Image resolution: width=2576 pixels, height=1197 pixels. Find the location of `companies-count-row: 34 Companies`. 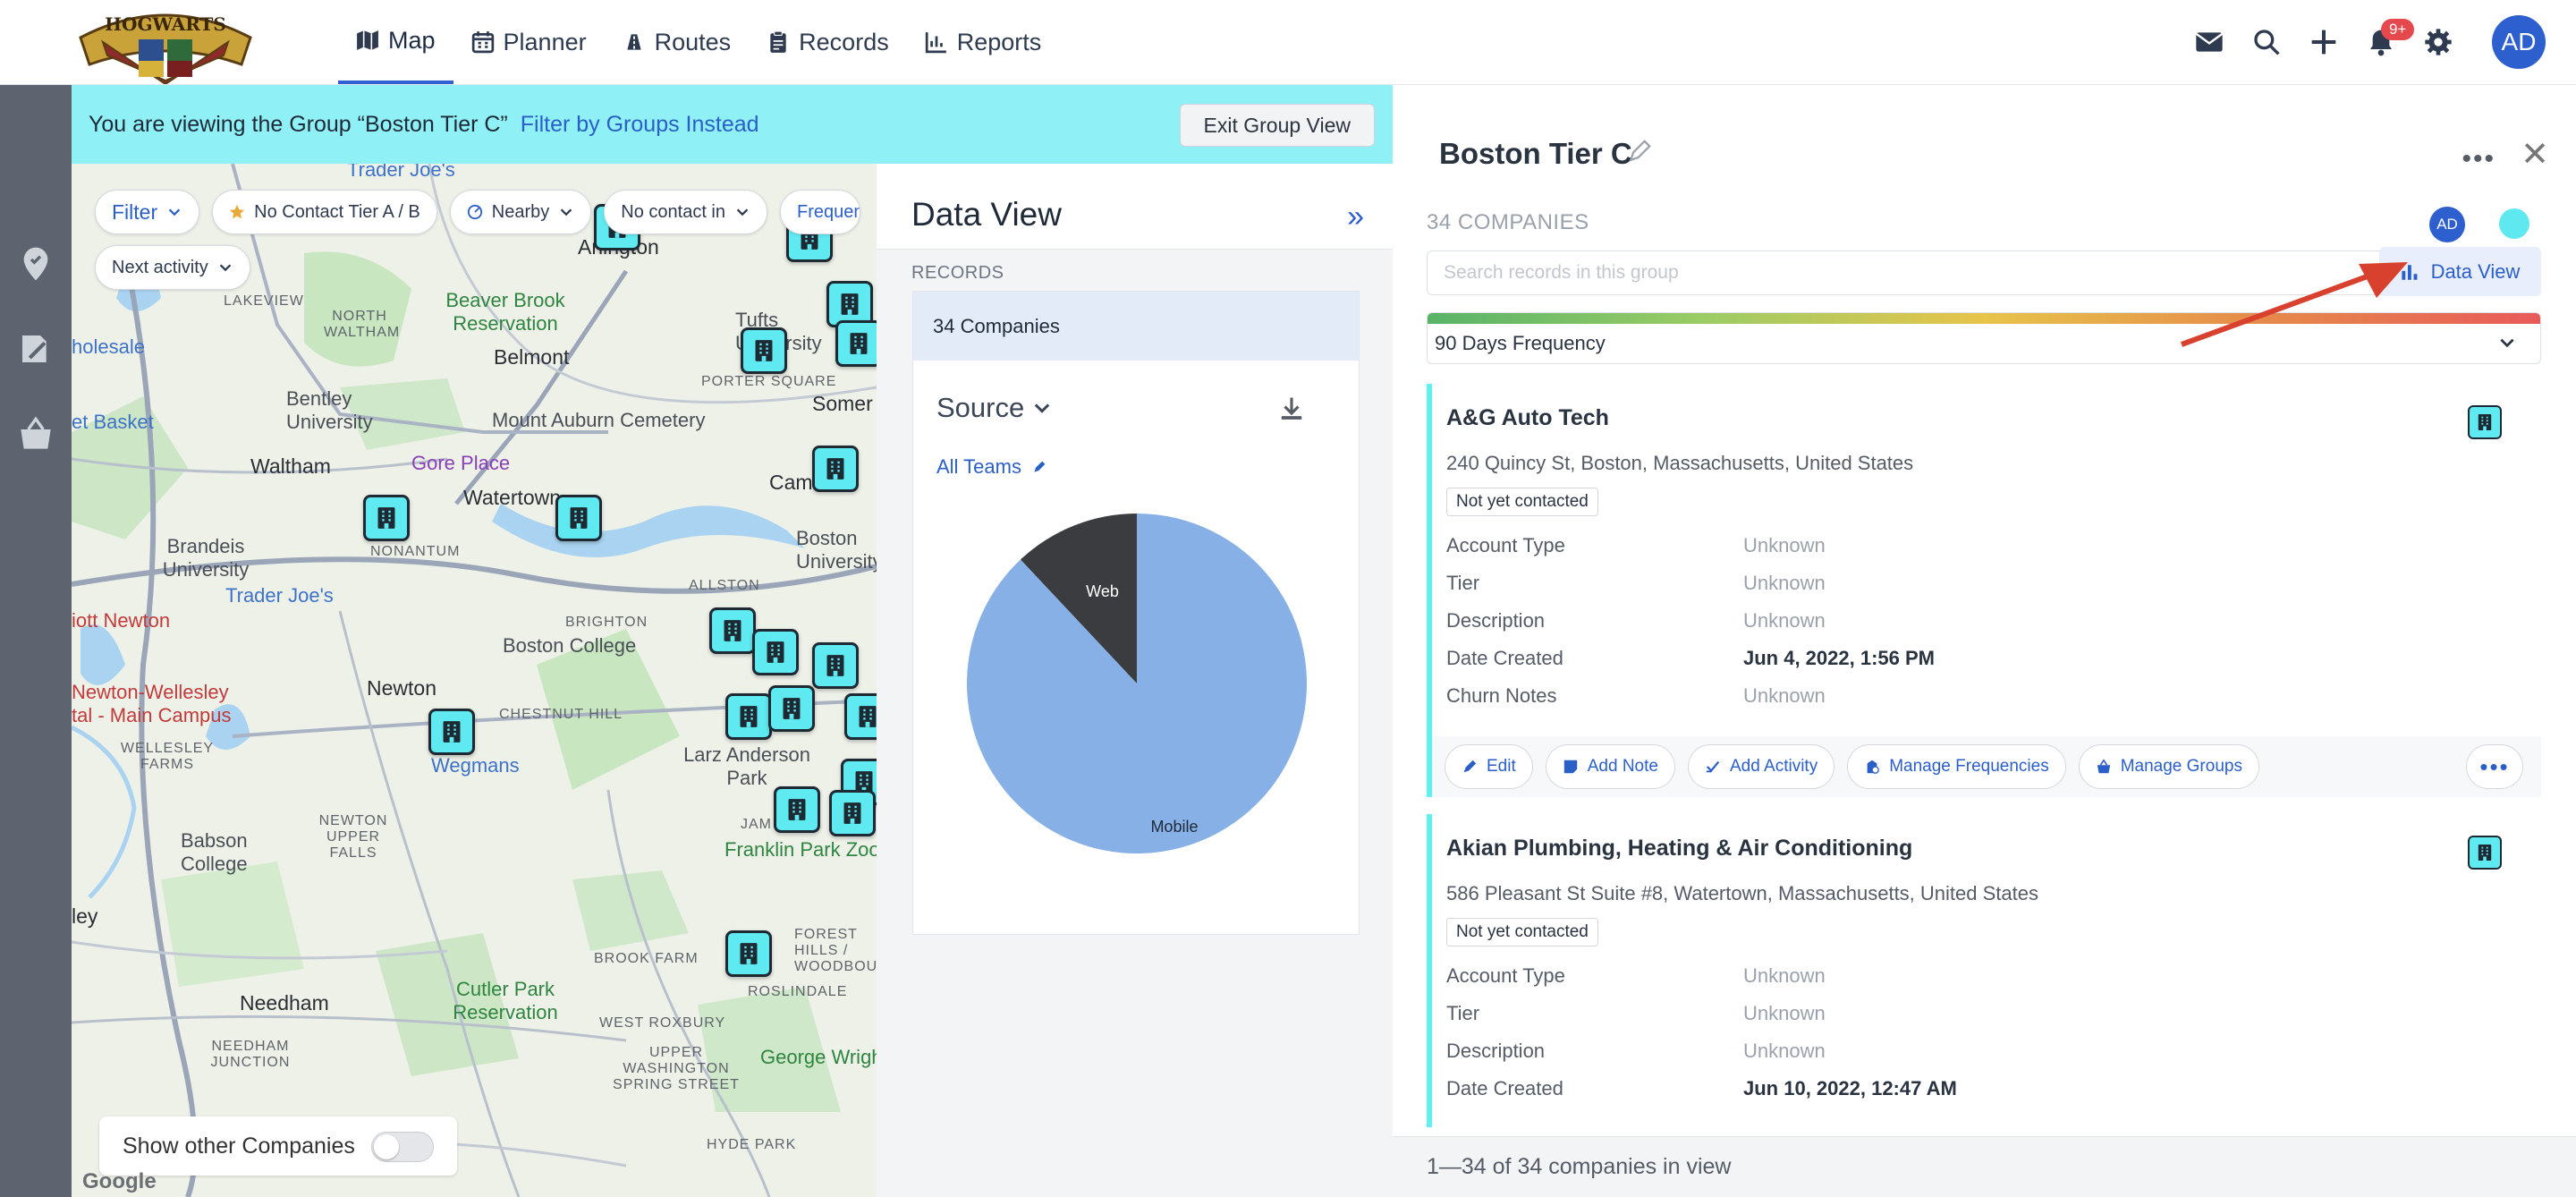

companies-count-row: 34 Companies is located at coordinates (1136, 326).